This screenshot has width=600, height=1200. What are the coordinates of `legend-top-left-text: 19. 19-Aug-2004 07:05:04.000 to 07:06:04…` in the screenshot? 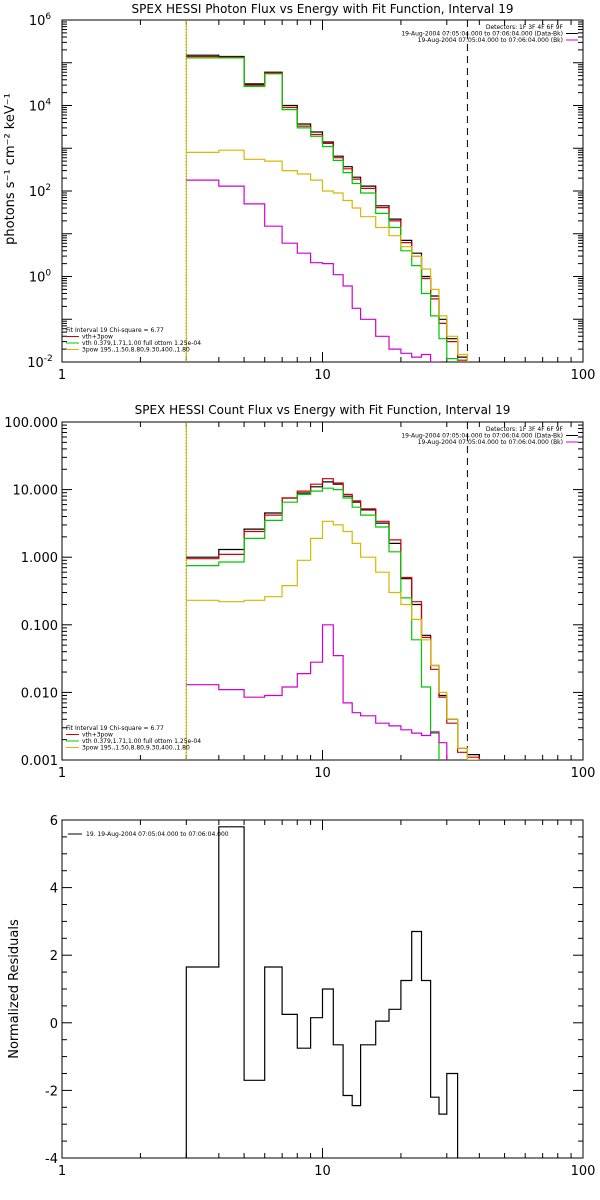 It's located at (157, 834).